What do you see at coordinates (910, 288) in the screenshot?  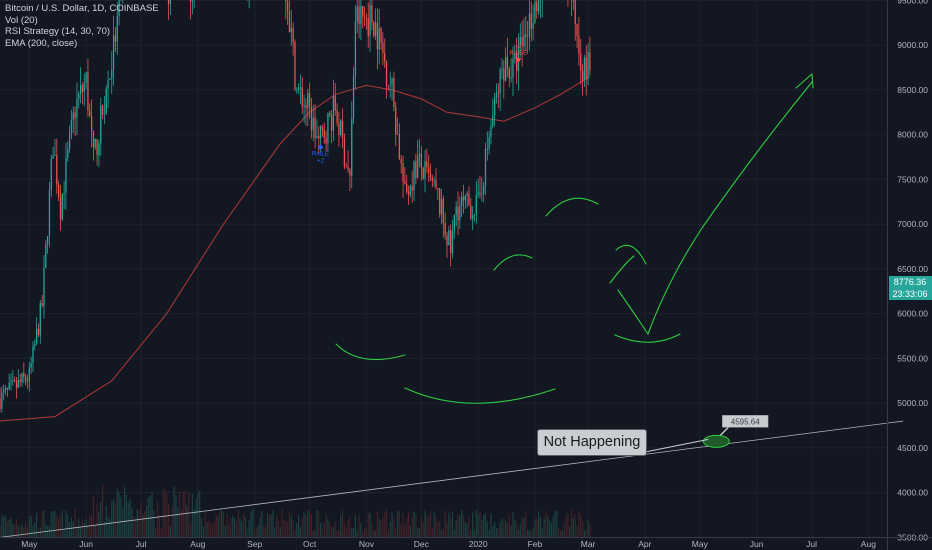 I see `price-badges: 8776.36 23:33:06` at bounding box center [910, 288].